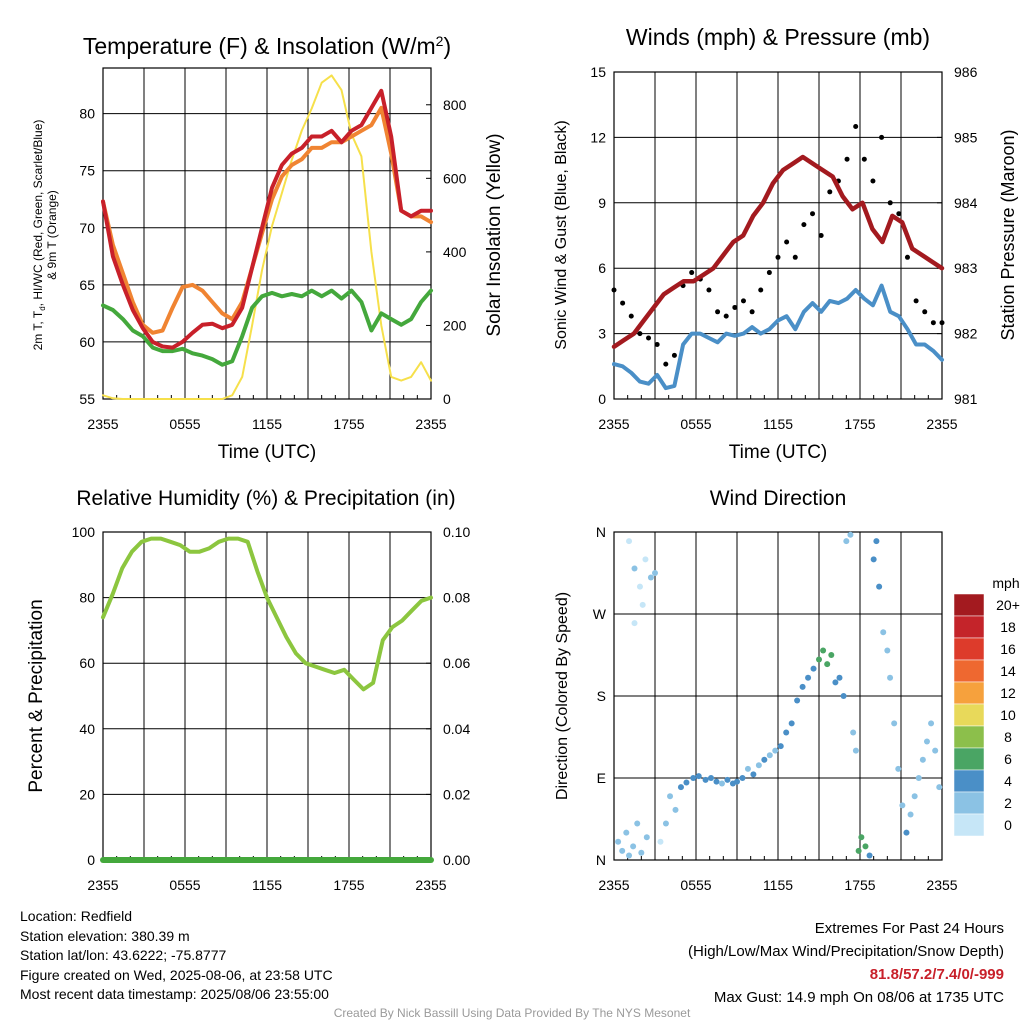 The image size is (1024, 1024). I want to click on plot-frame, so click(267, 233).